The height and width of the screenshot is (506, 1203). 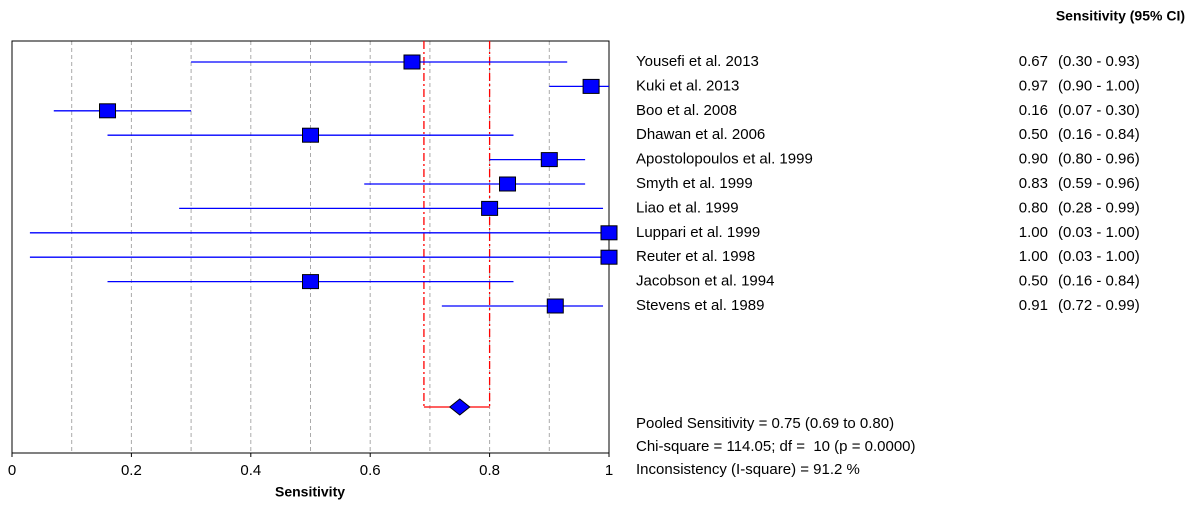 What do you see at coordinates (1033, 61) in the screenshot?
I see `value-label: 0.67` at bounding box center [1033, 61].